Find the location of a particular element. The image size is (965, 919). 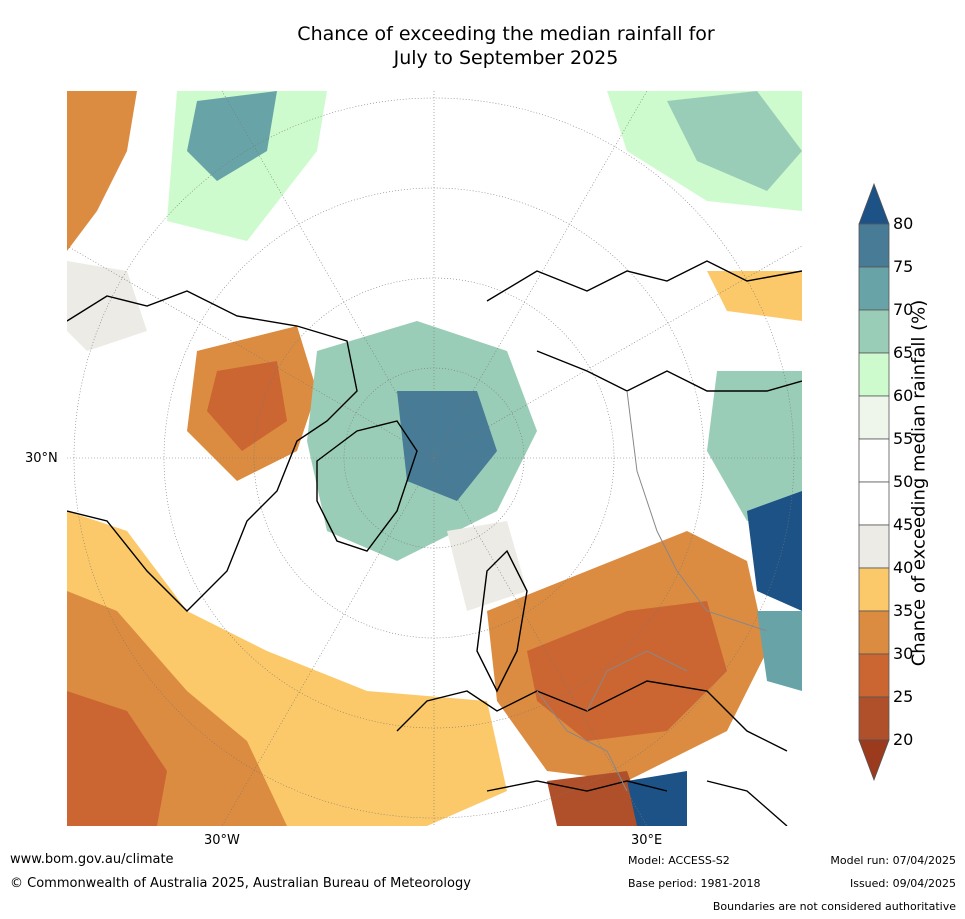

colorbar-tick-label: 30 is located at coordinates (903, 653).